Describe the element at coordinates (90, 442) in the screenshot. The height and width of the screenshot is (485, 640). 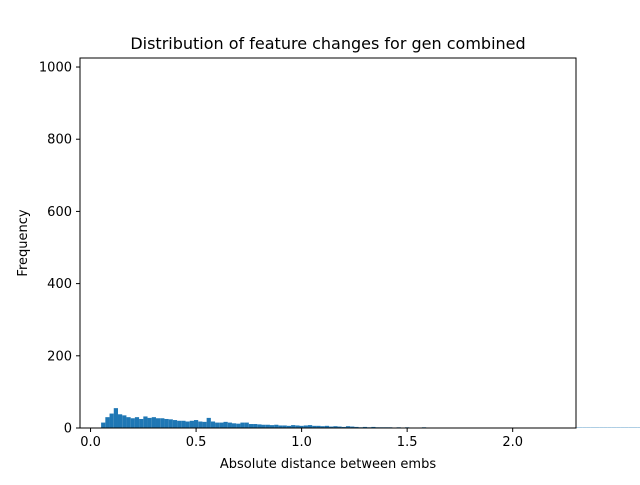
I see `x-tick-label: 0.0` at that location.